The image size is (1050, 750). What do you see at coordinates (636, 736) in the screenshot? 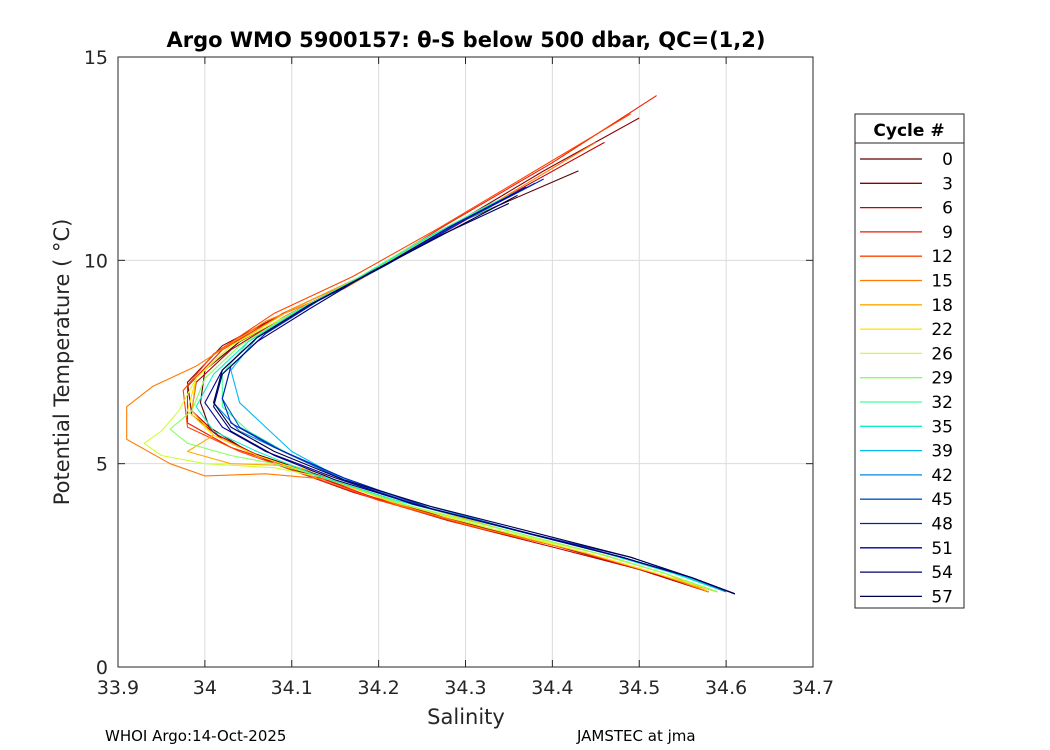
I see `footer-right: JAMSTEC at jma` at bounding box center [636, 736].